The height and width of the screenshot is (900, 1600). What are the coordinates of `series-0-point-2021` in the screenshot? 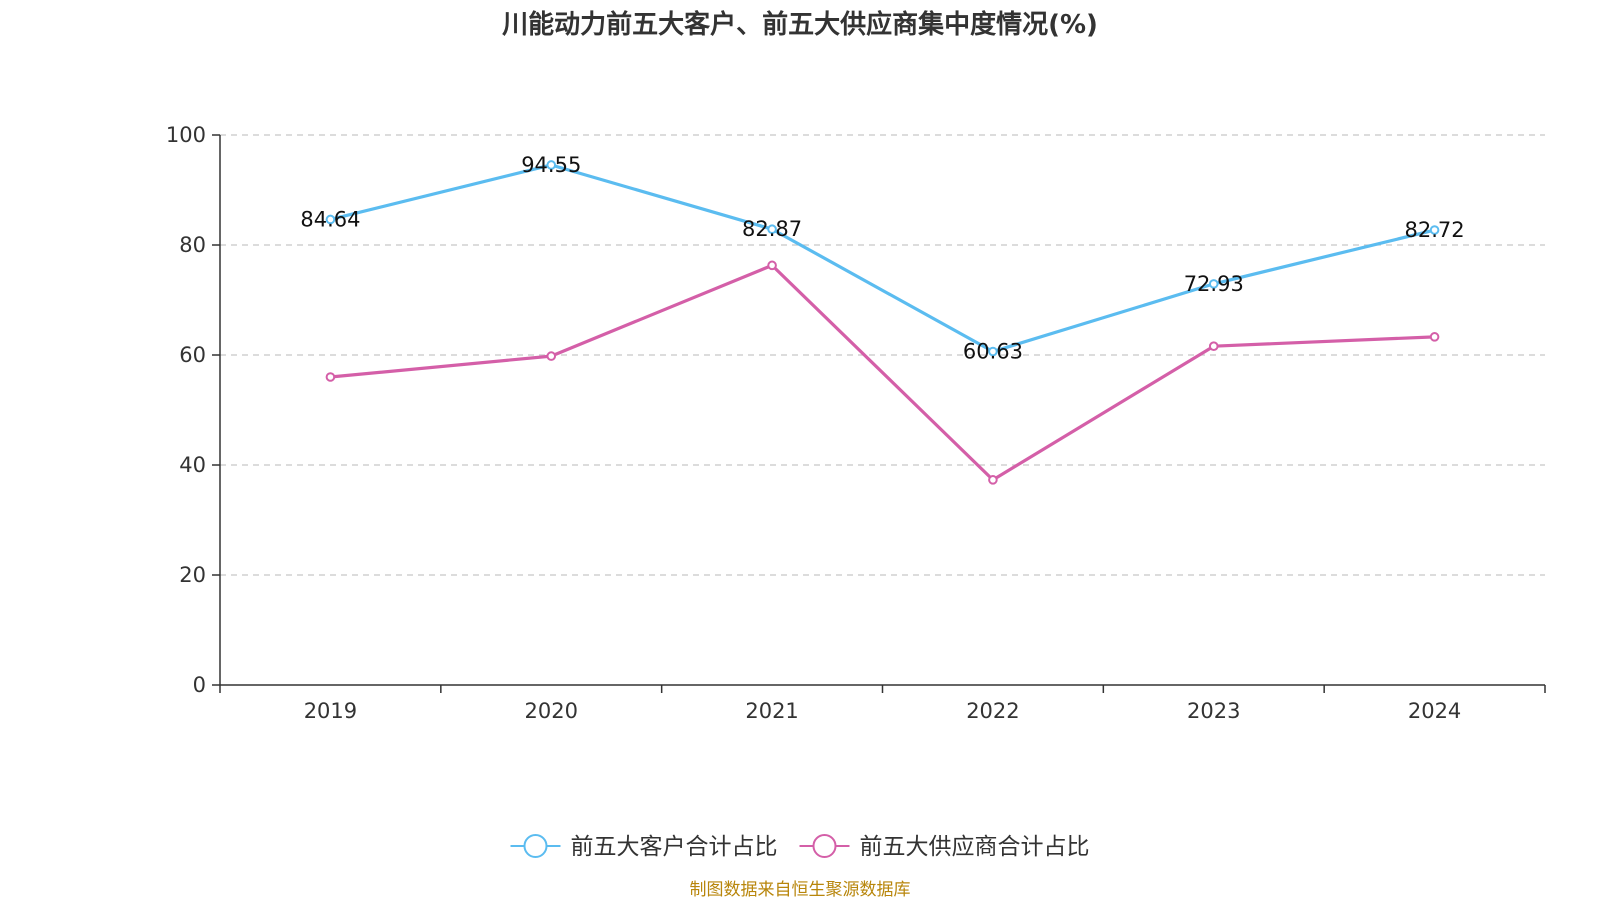 It's located at (772, 229).